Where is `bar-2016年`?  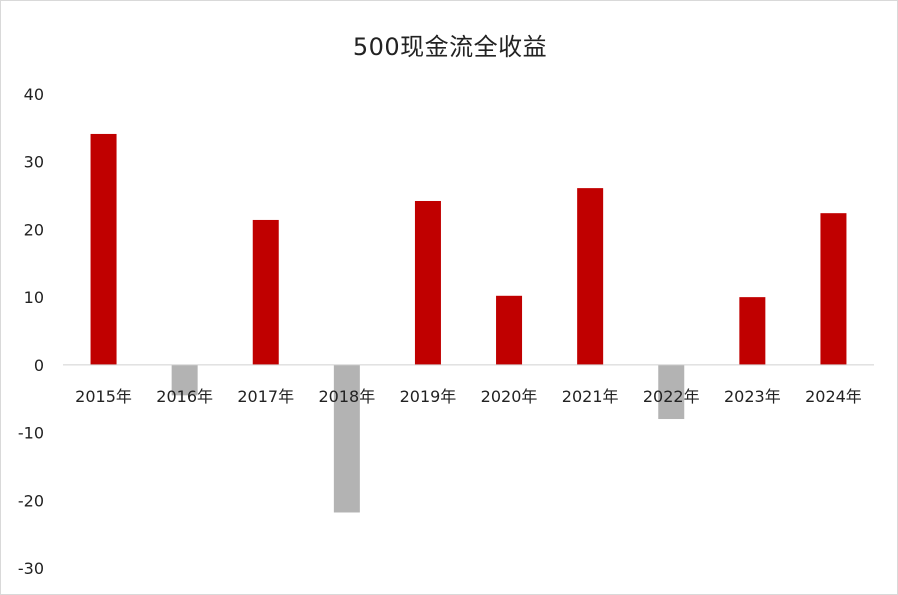
bar-2016年 is located at coordinates (184, 380).